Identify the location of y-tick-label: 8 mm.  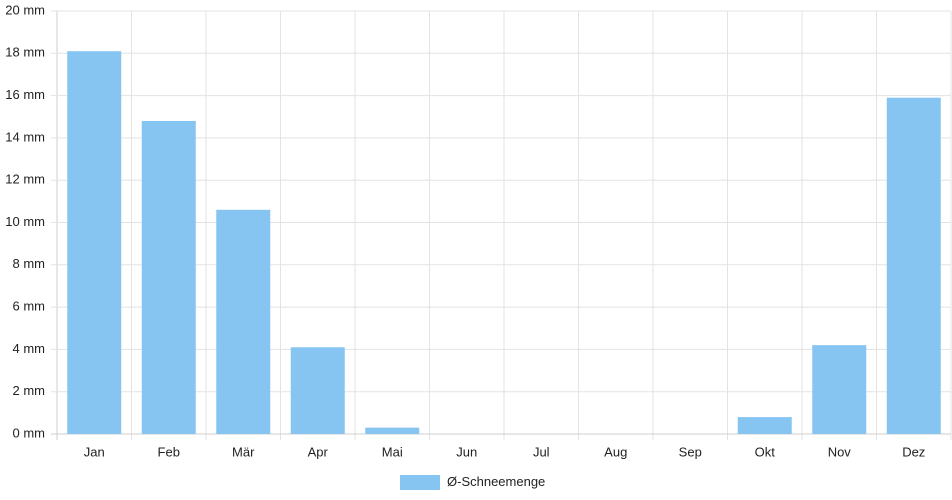
(29, 263).